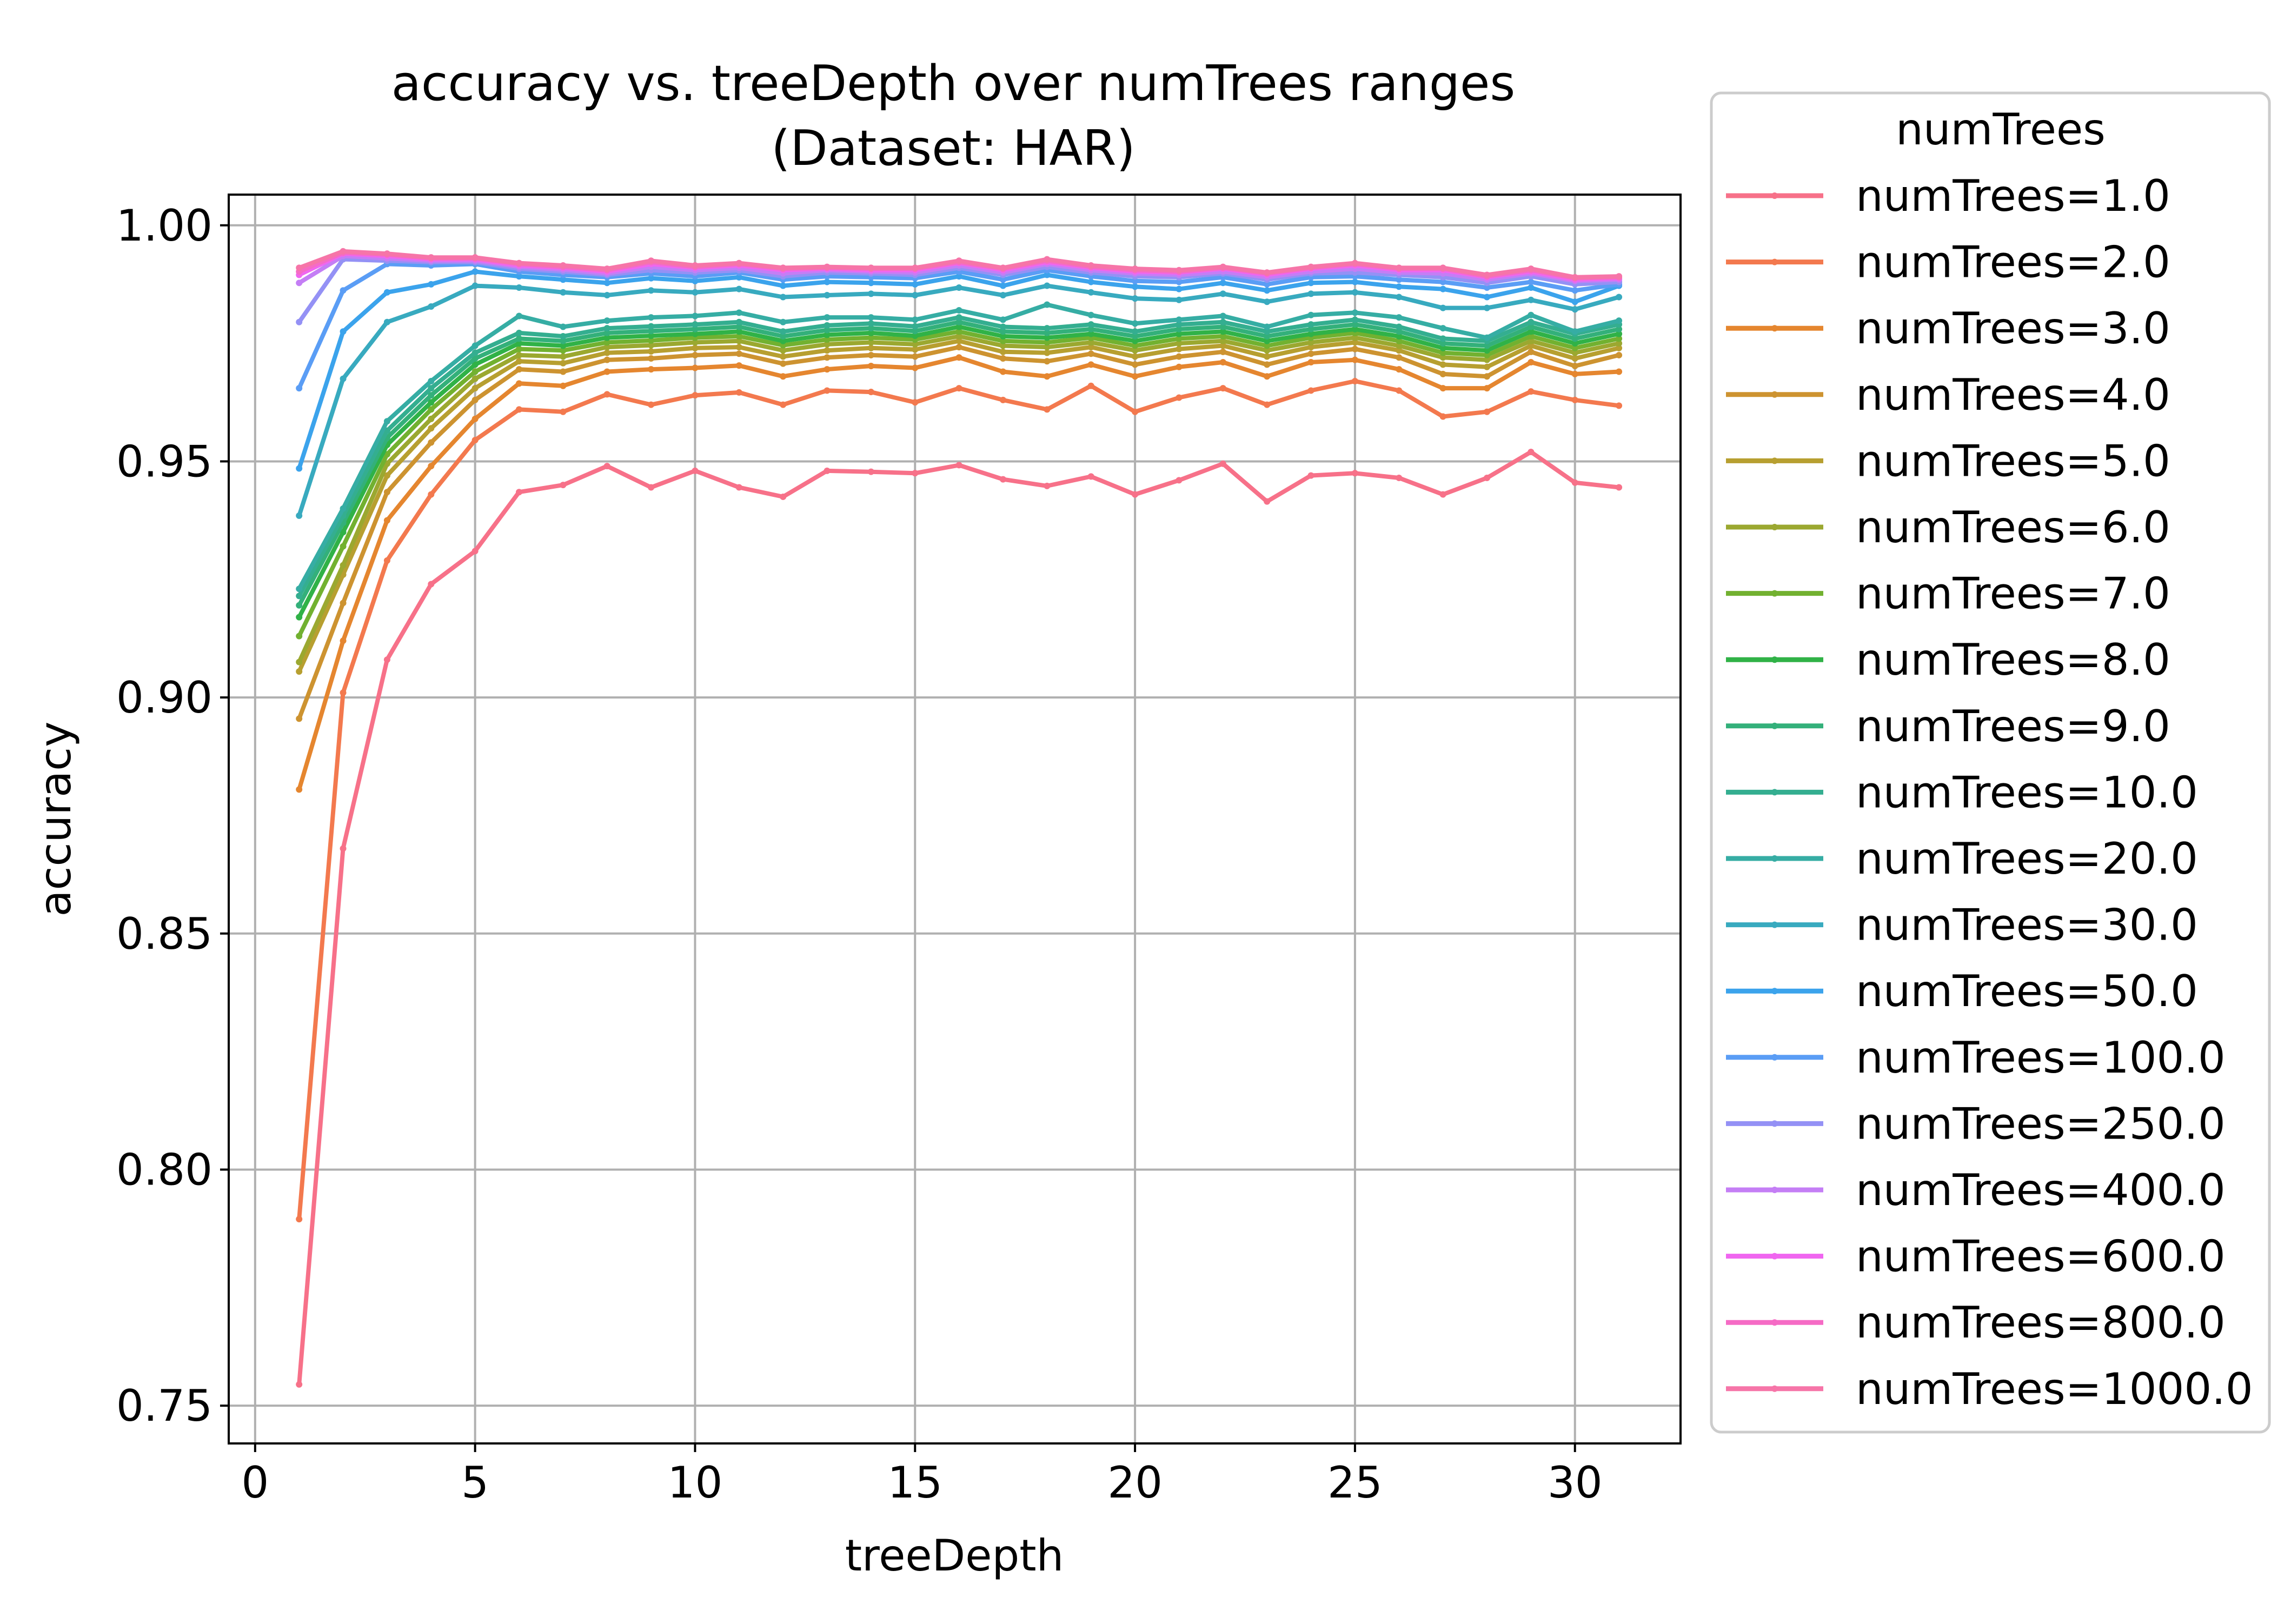 Image resolution: width=2271 pixels, height=1624 pixels. Describe the element at coordinates (2027, 792) in the screenshot. I see `legend-label: numTrees=10.0` at that location.